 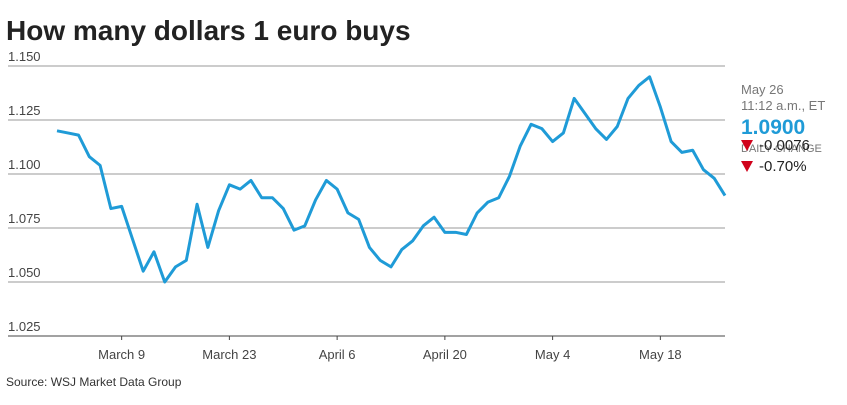 I want to click on y-tick-label: 1.125, so click(x=24, y=110).